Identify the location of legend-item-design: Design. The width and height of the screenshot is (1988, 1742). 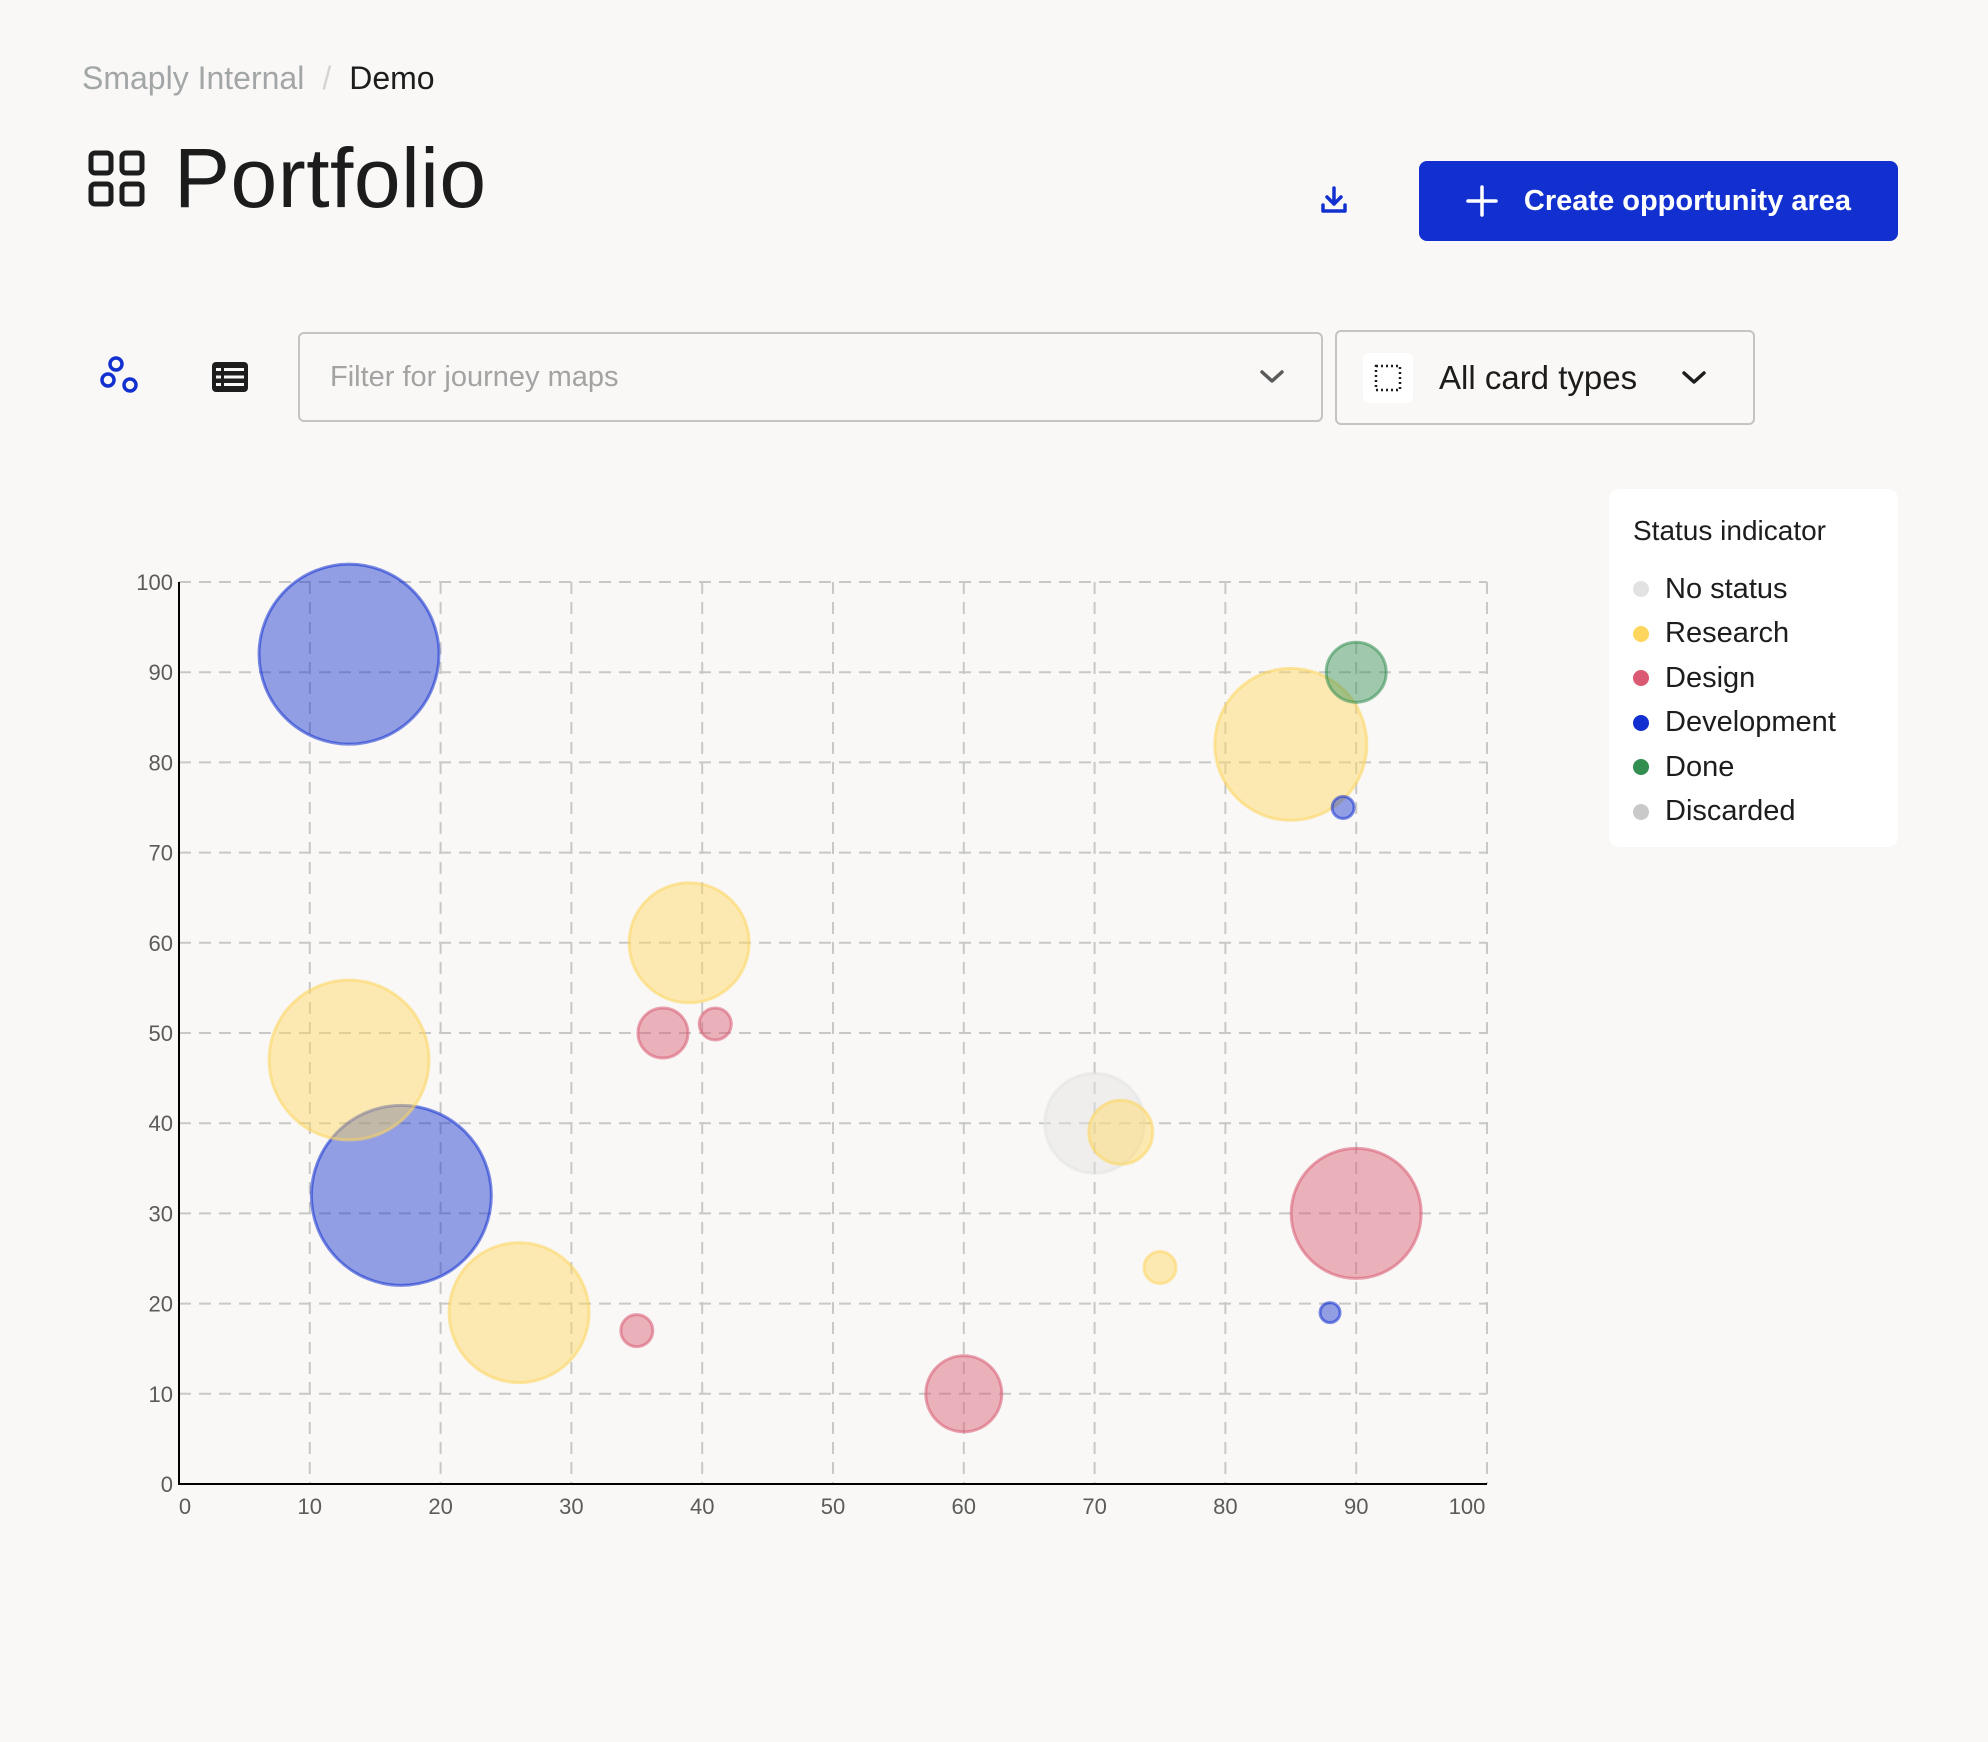
(1753, 678).